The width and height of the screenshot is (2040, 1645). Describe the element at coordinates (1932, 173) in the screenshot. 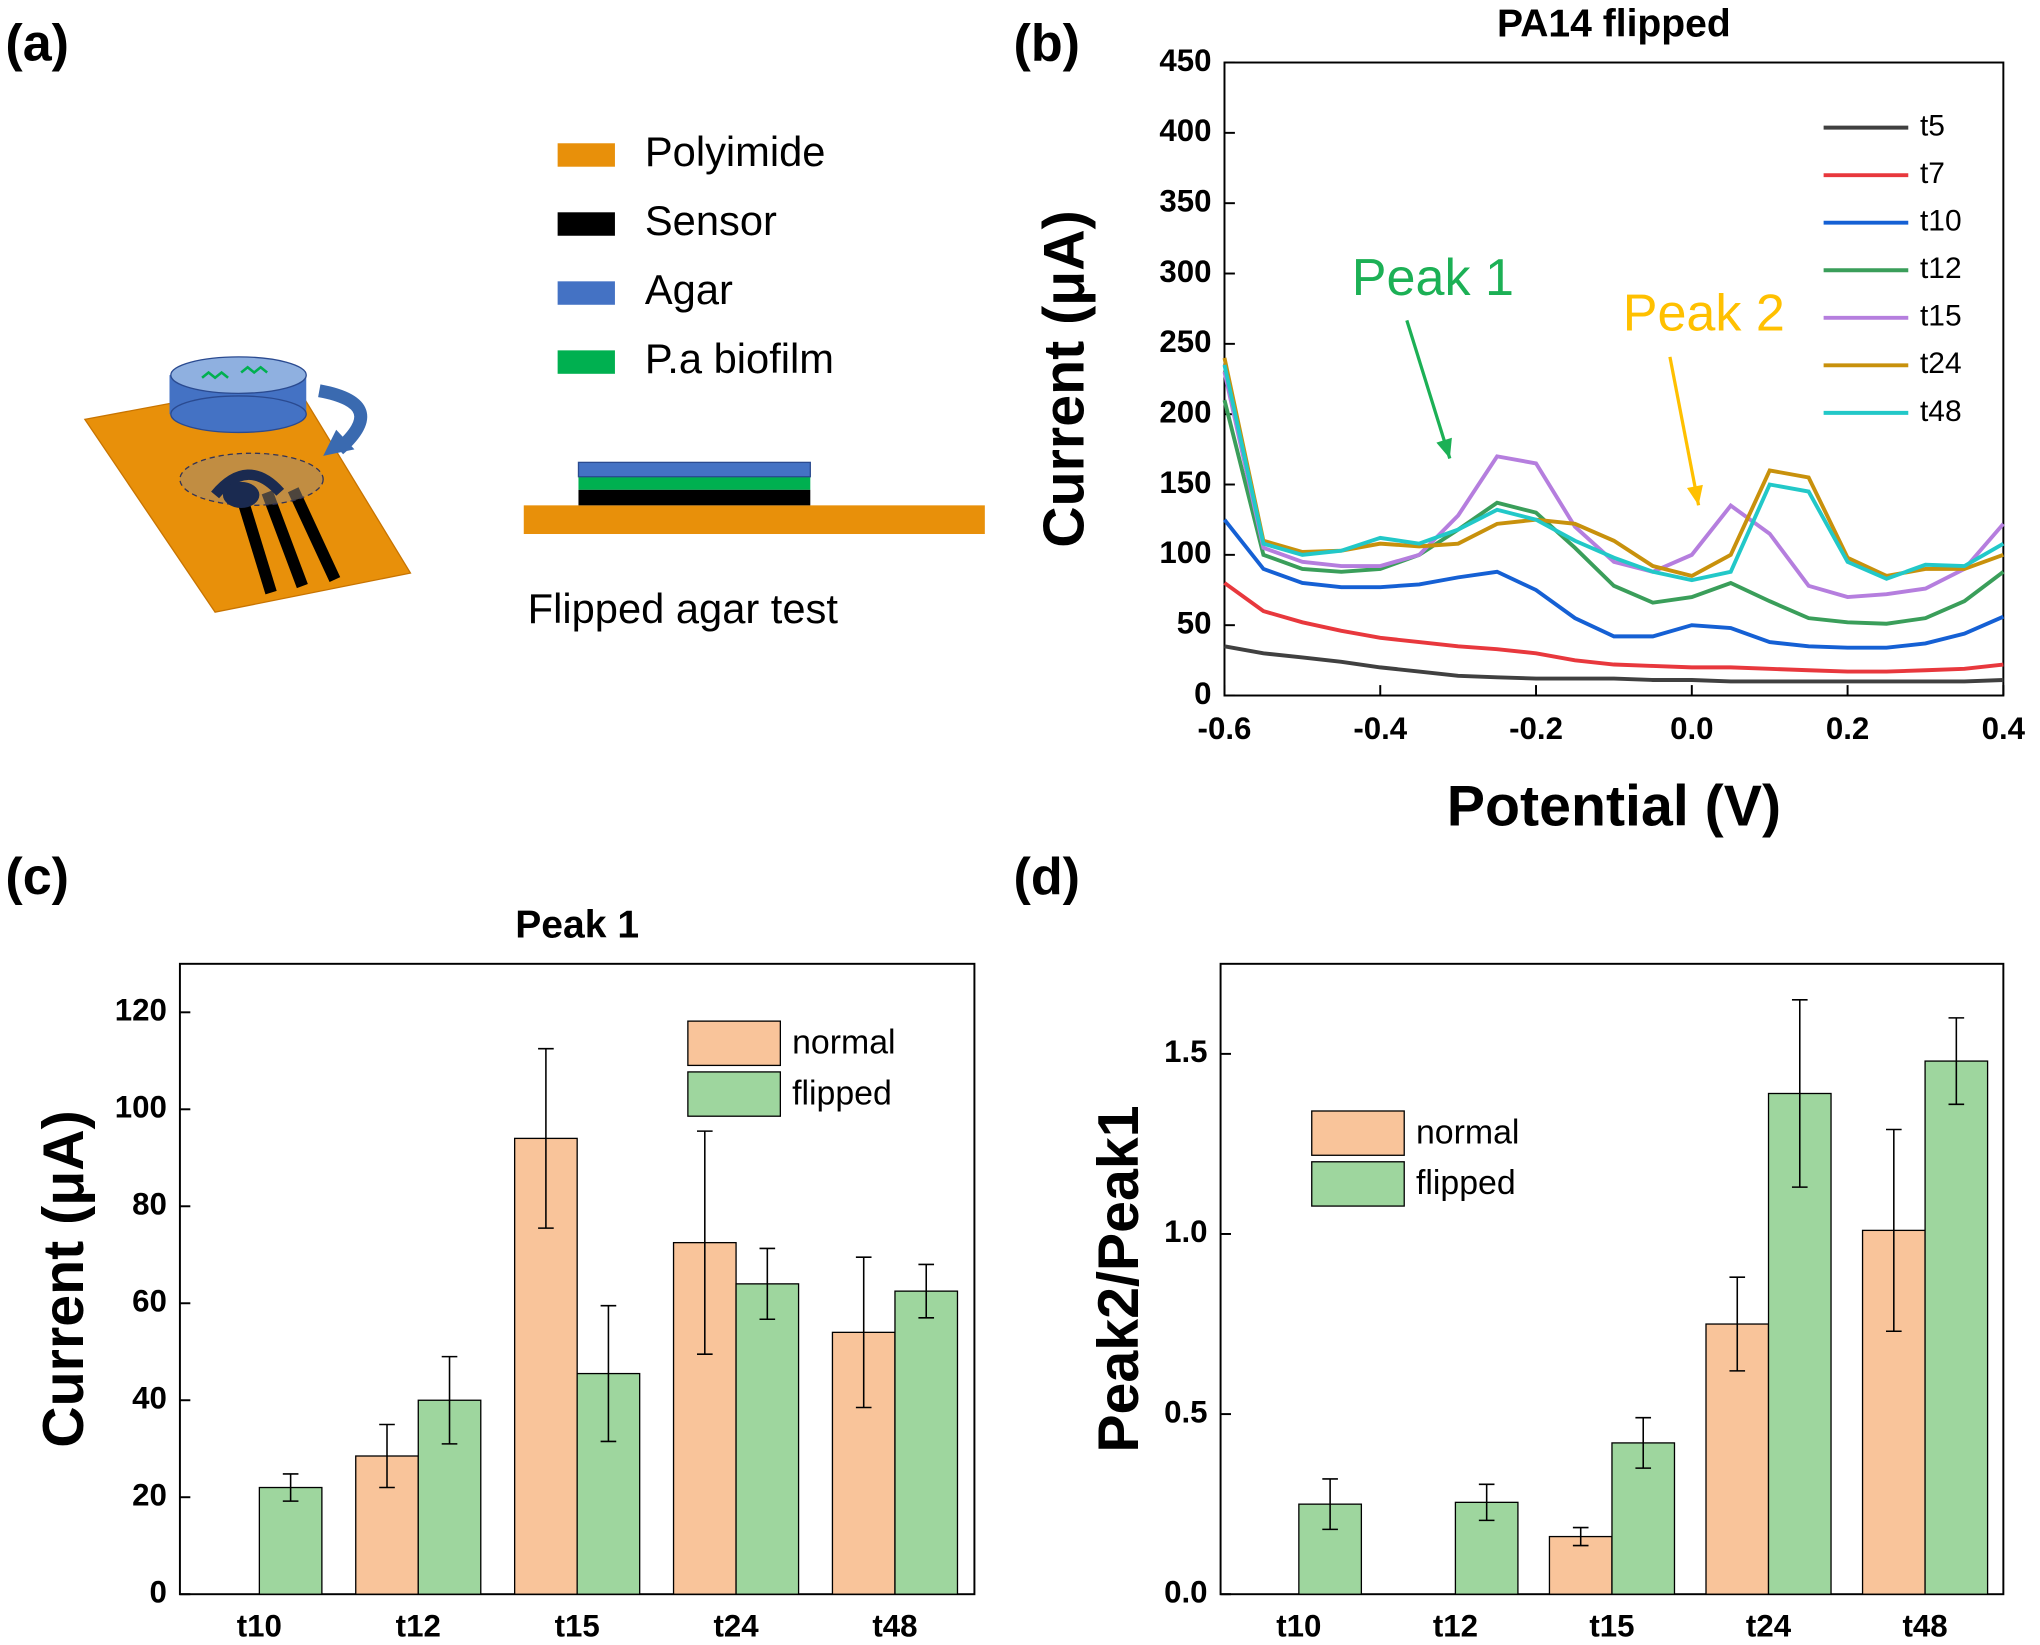

I see `legend-label: t7` at that location.